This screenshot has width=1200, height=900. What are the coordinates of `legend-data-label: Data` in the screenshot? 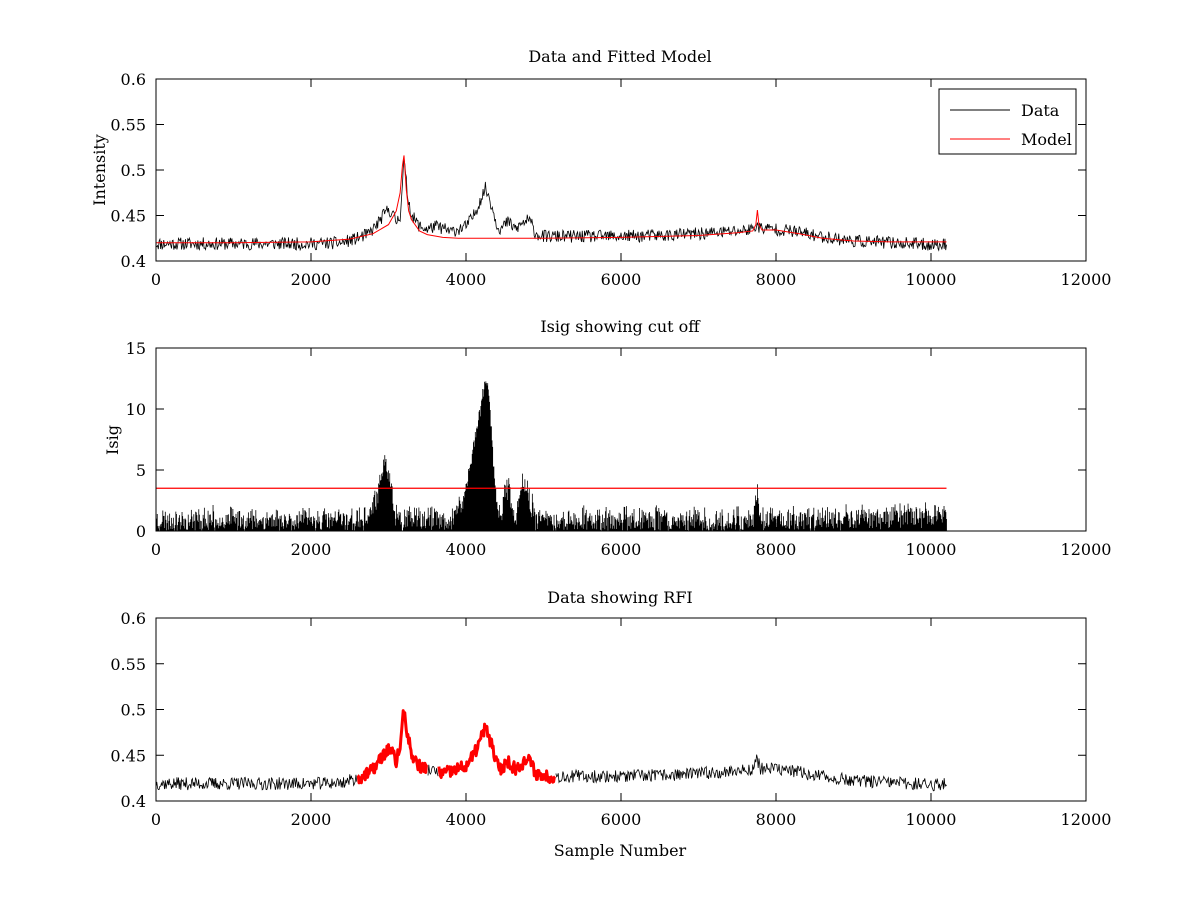 It's located at (1040, 110).